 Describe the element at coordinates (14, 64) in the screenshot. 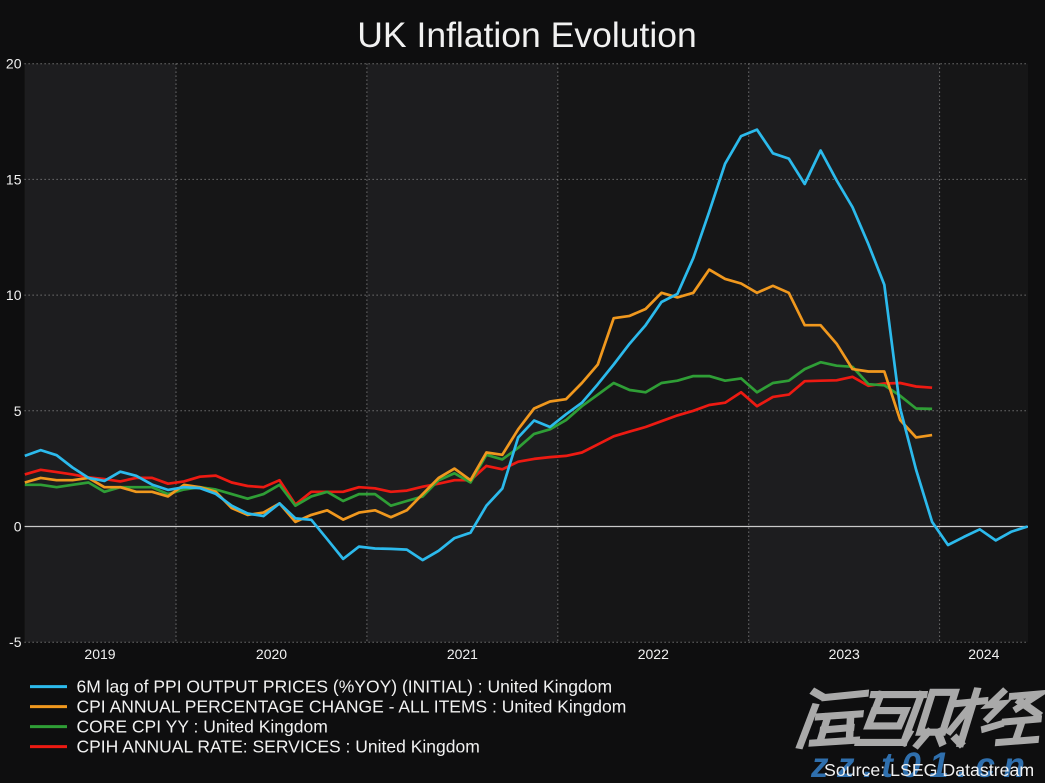

I see `svg-text: 20` at that location.